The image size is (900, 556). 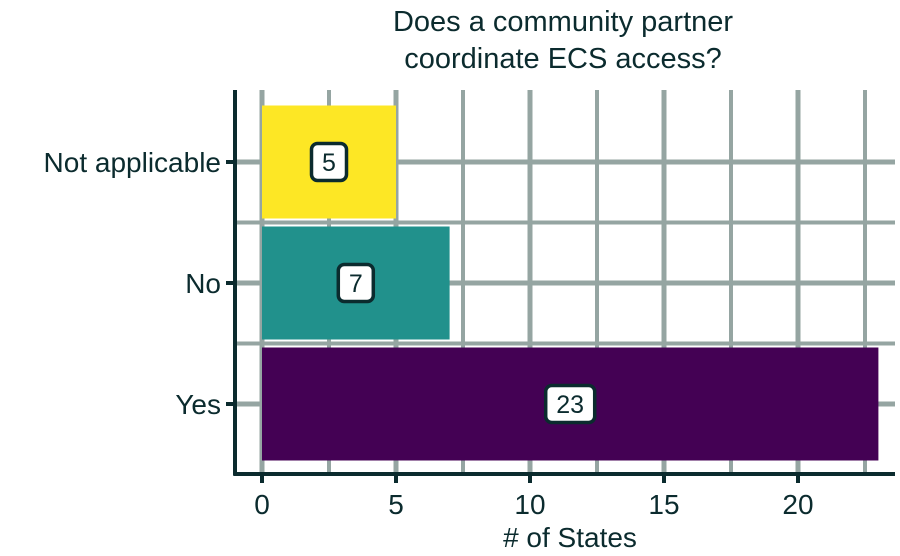 What do you see at coordinates (198, 404) in the screenshot?
I see `y-tick-label-2: Yes` at bounding box center [198, 404].